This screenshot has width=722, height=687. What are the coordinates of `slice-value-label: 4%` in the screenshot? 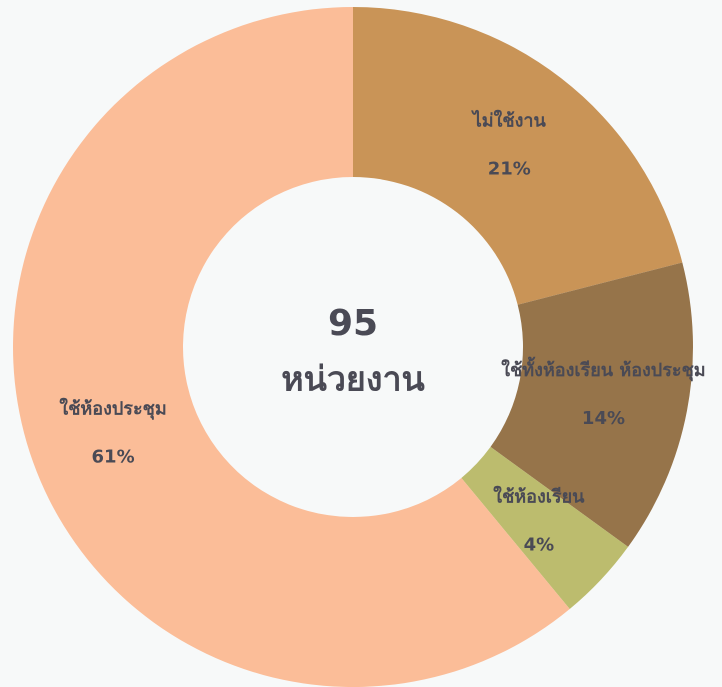 It's located at (539, 545).